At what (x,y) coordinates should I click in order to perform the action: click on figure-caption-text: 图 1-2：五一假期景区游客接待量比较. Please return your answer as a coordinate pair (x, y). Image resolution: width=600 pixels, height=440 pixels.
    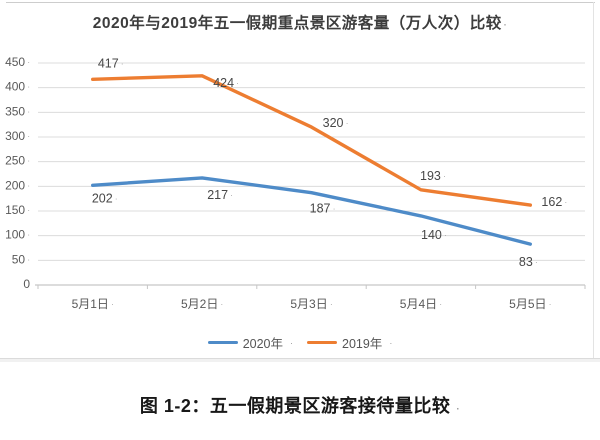
    Looking at the image, I should click on (295, 406).